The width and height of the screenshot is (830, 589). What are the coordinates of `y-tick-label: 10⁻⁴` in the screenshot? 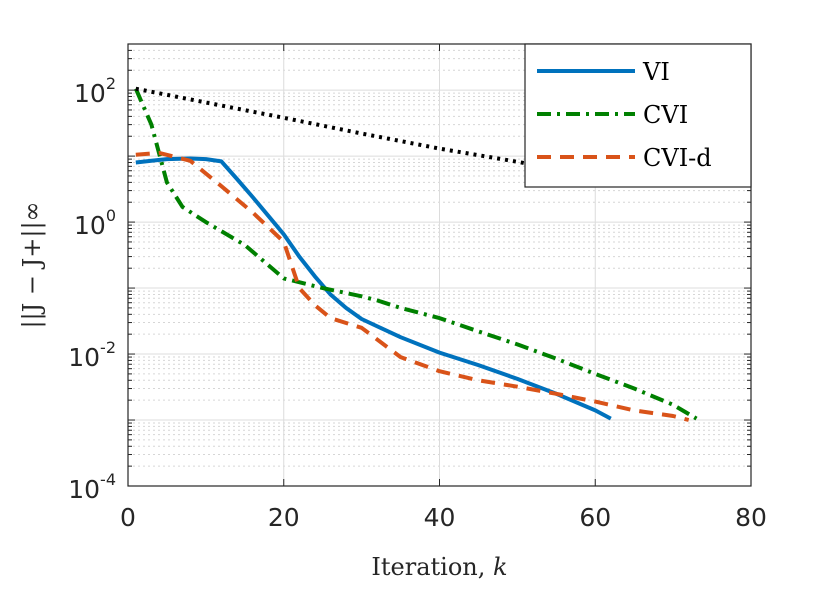 It's located at (92, 487).